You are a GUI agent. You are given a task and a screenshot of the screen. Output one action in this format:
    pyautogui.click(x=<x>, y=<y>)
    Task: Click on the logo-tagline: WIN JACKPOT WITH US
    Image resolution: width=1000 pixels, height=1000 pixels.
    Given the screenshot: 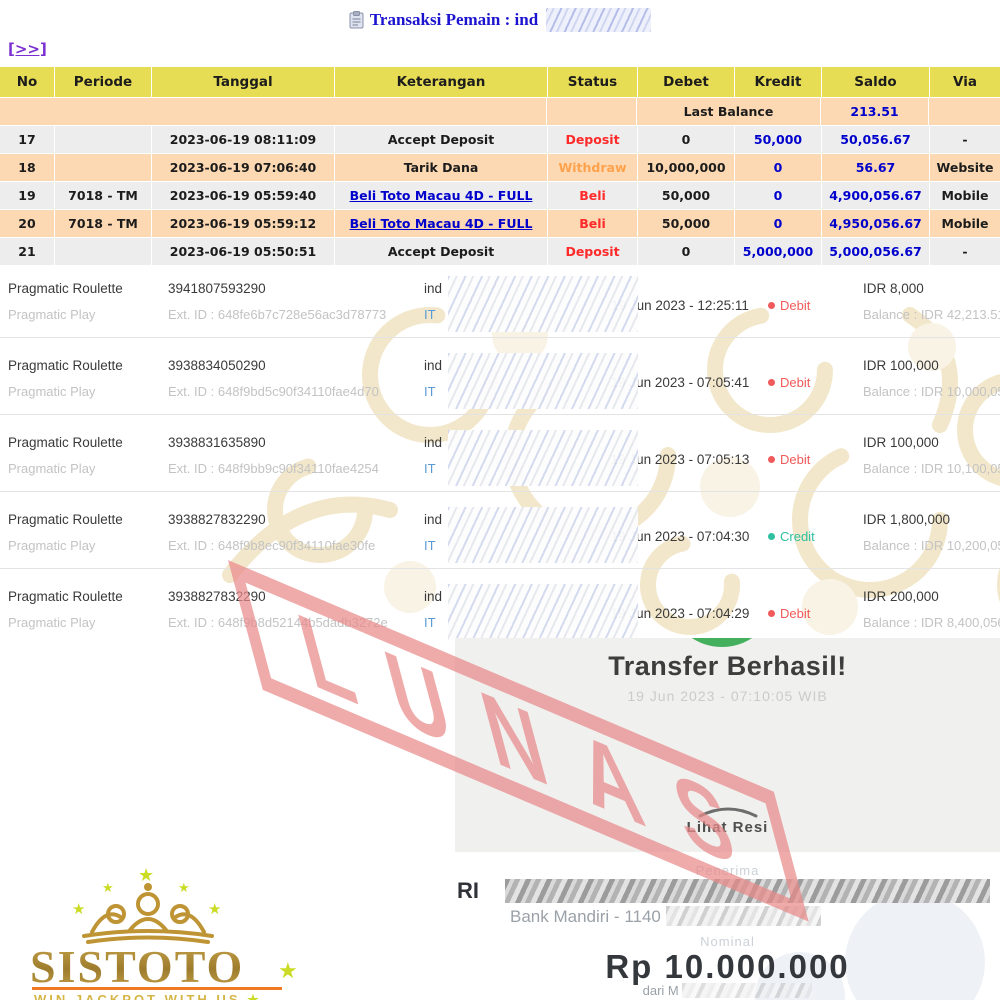 What is the action you would take?
    pyautogui.click(x=137, y=996)
    